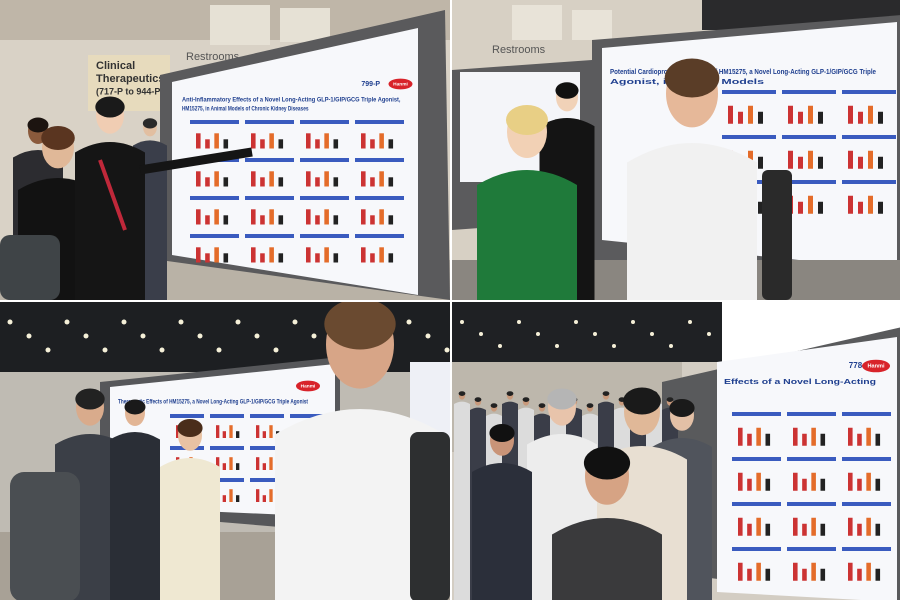 This screenshot has width=900, height=600. I want to click on poster-number: 799-P, so click(370, 84).